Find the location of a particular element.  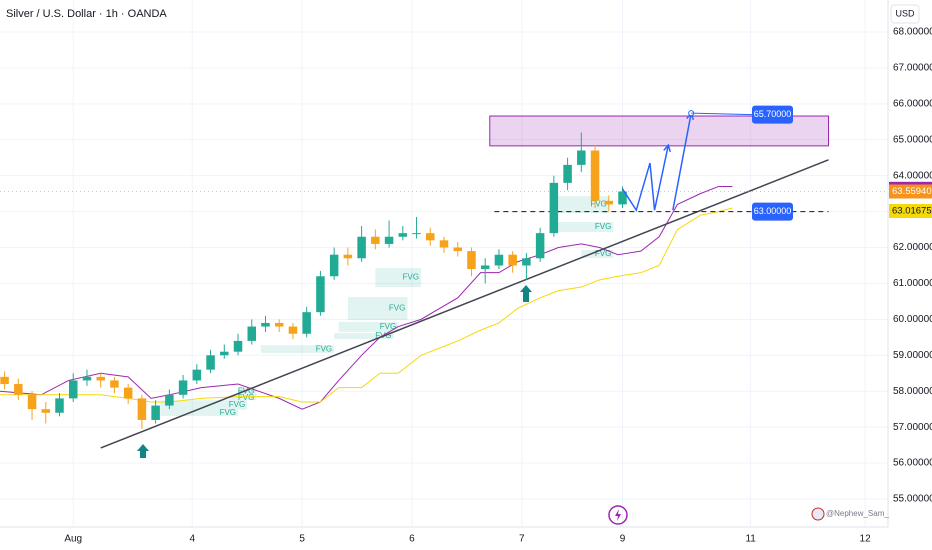

projection-arrowhead is located at coordinates (667, 148).